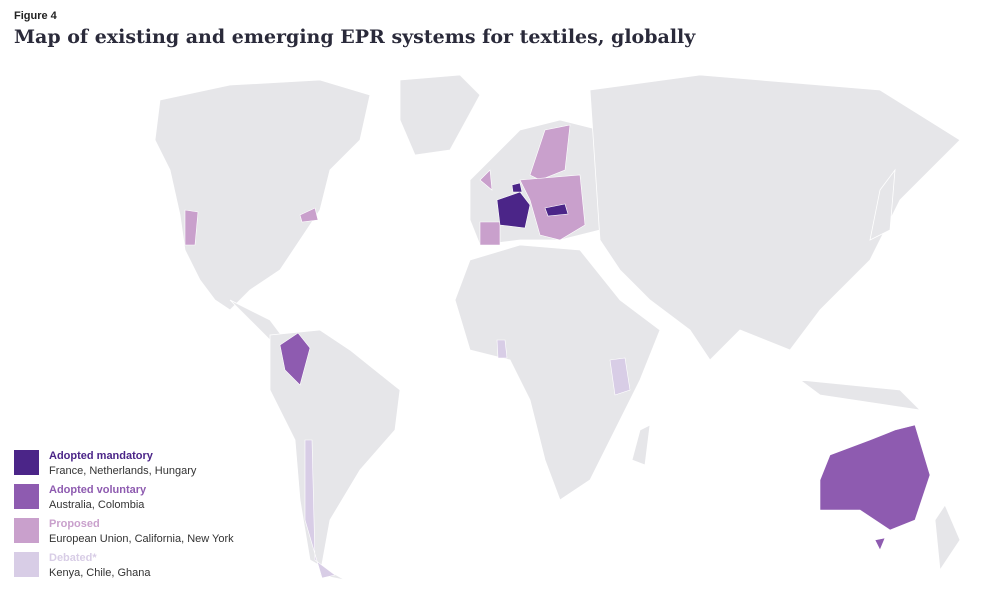 The height and width of the screenshot is (615, 989). I want to click on legend-name: Debated*, so click(73, 558).